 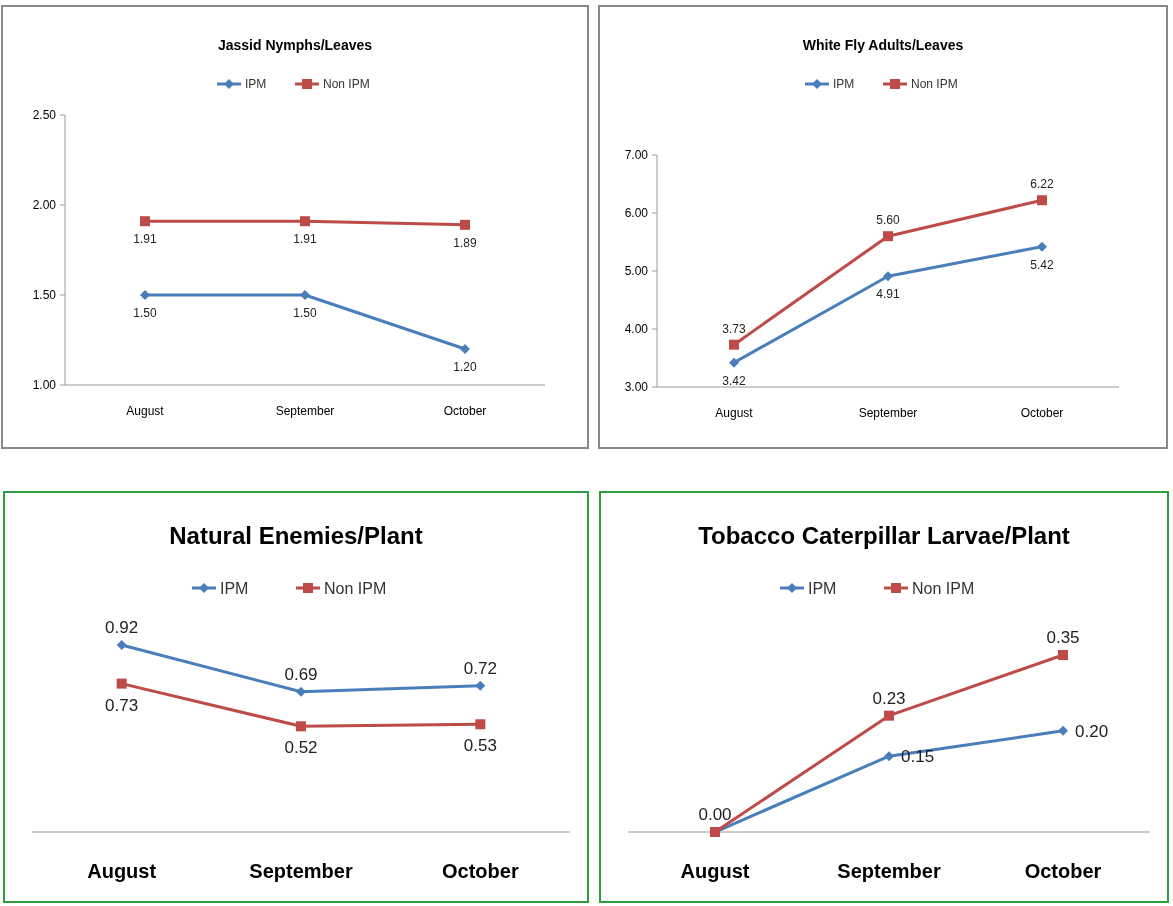 I want to click on data-label: 4.91, so click(x=888, y=294).